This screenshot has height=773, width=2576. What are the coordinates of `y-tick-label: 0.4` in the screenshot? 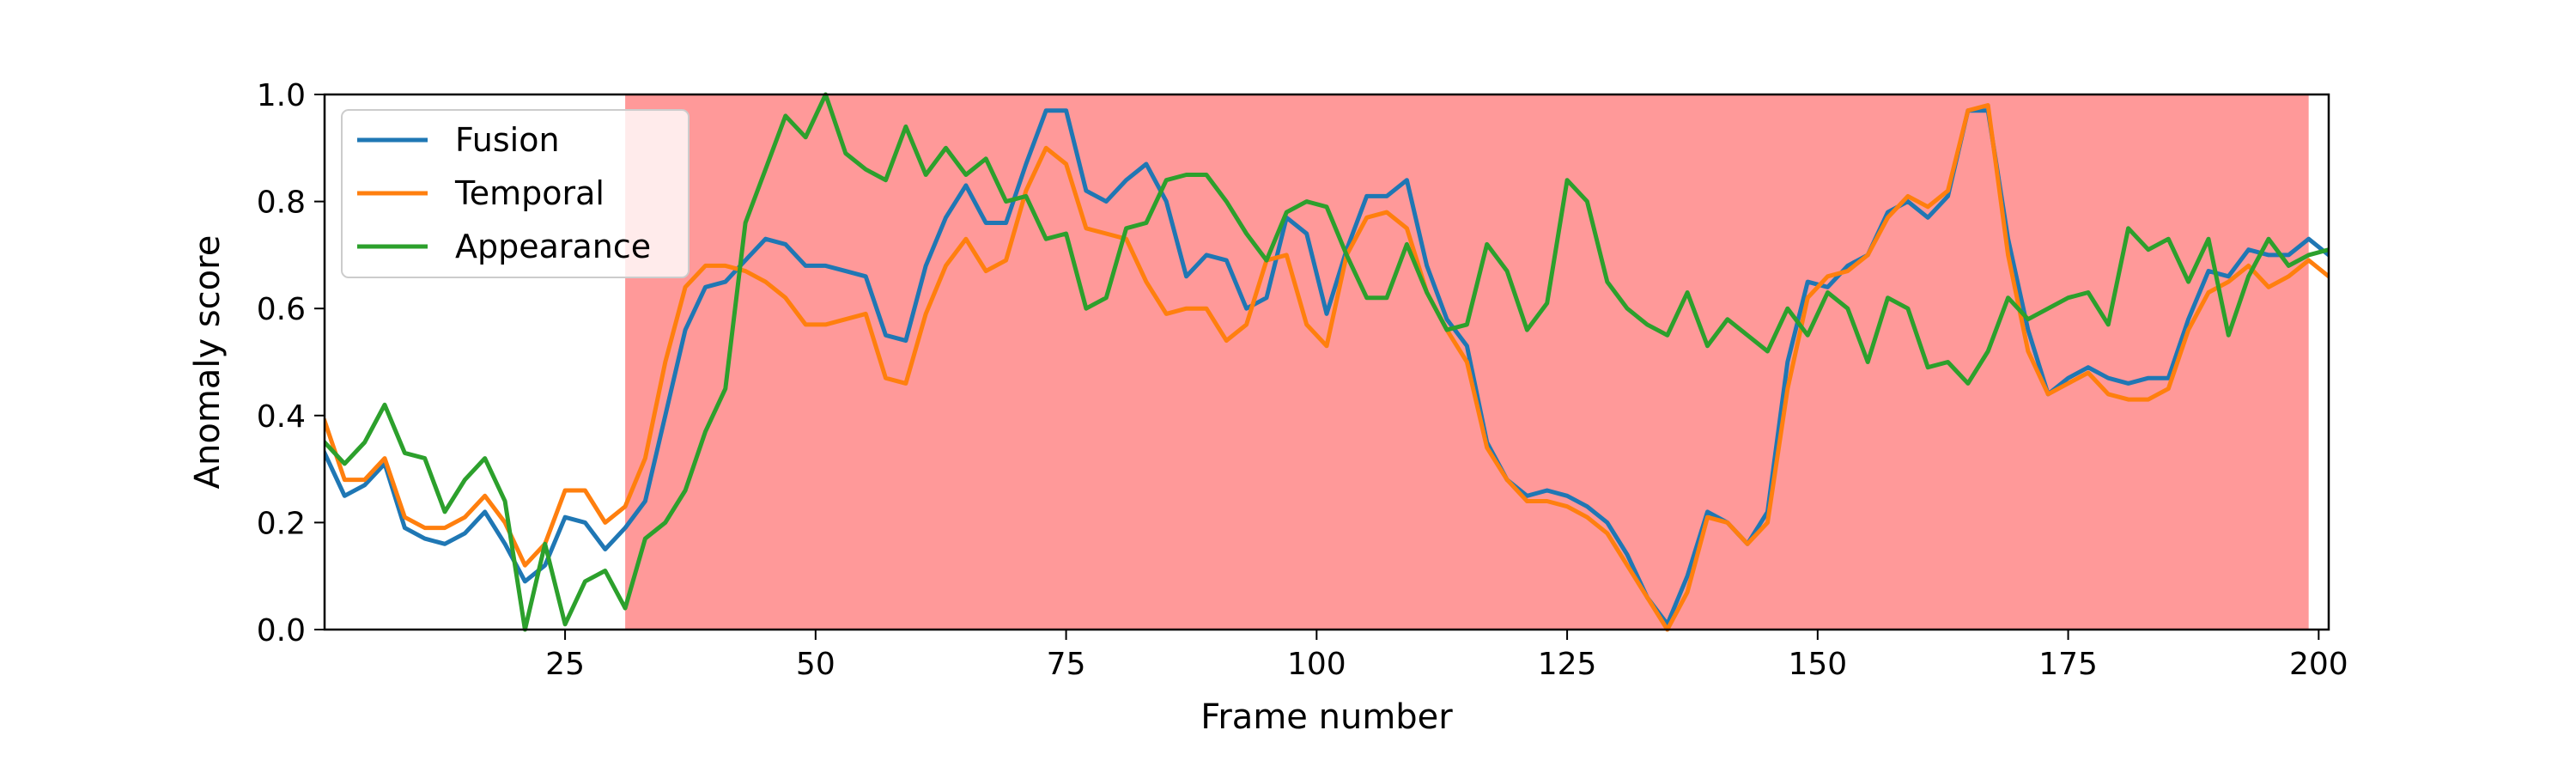 It's located at (281, 417).